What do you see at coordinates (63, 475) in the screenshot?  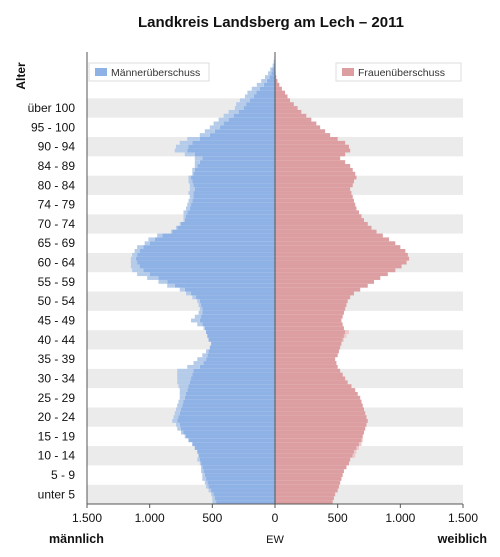 I see `y-tick-label: 5 - 9` at bounding box center [63, 475].